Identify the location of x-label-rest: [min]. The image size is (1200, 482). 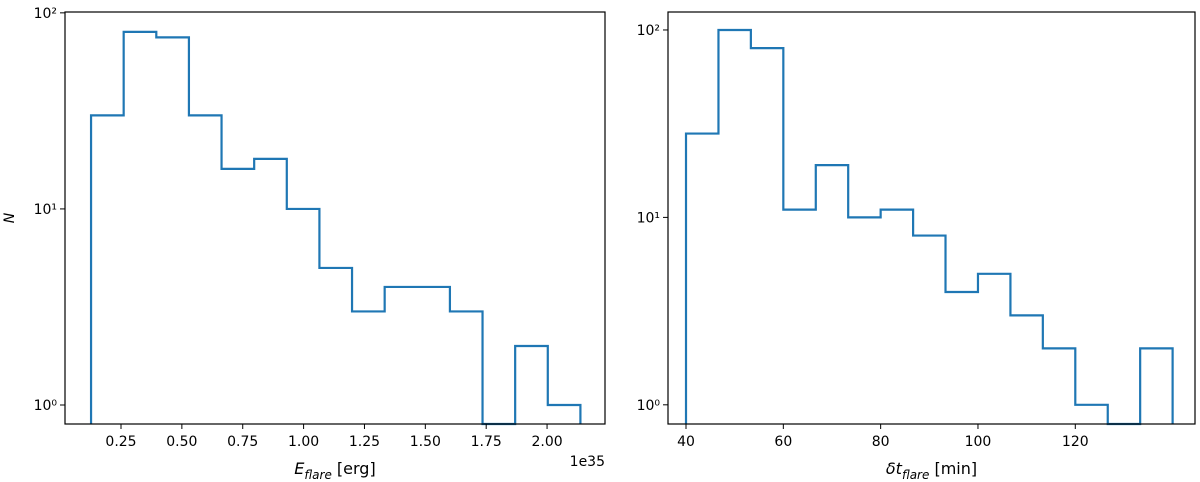
(953, 468).